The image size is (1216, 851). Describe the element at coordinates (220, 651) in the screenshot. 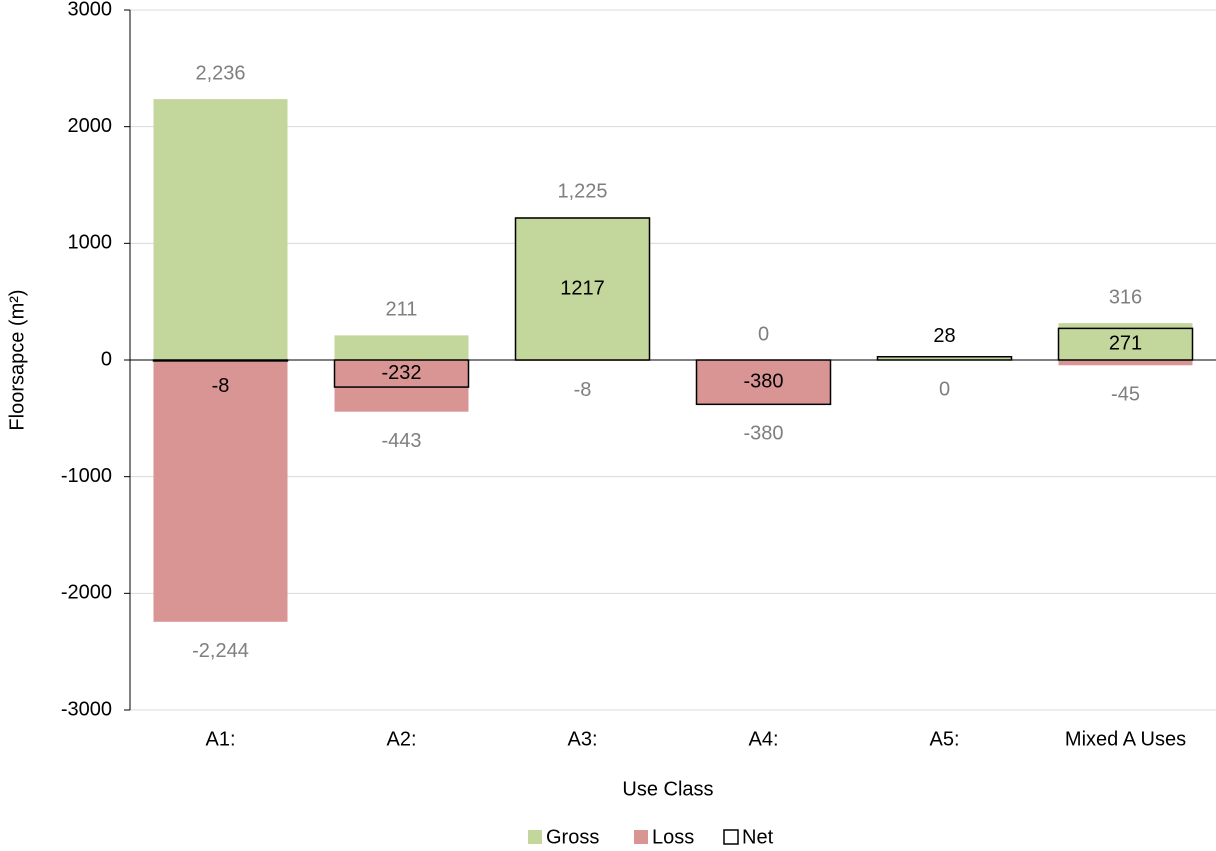

I see `loss-label: -2,244` at that location.